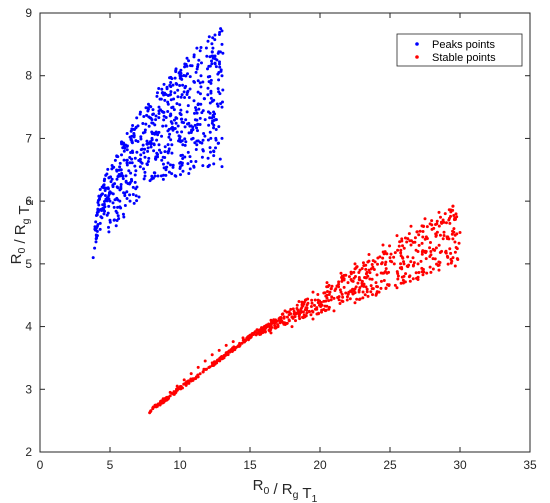 This screenshot has width=550, height=503. What do you see at coordinates (28, 138) in the screenshot?
I see `y-tick-label: 7` at bounding box center [28, 138].